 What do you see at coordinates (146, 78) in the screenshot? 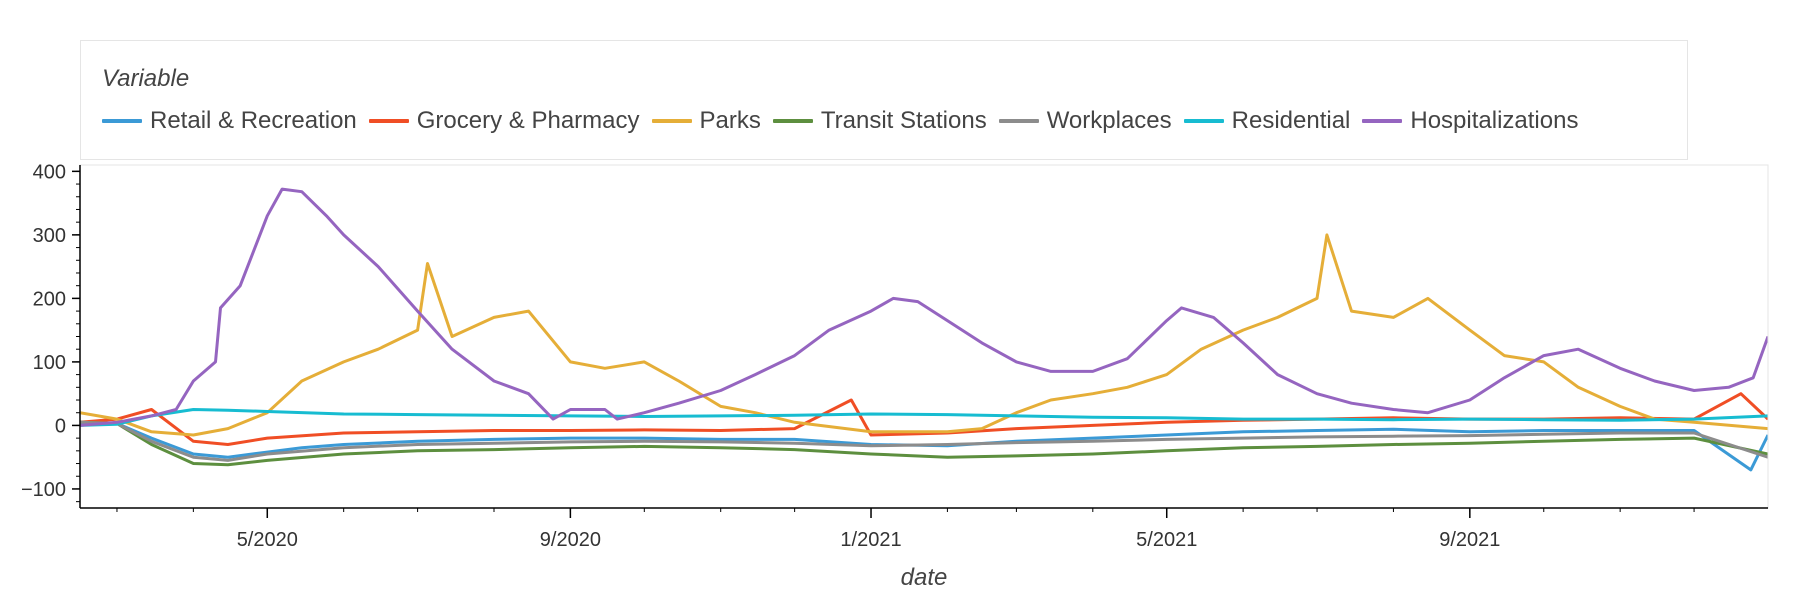
I see `legend-title: Variable` at bounding box center [146, 78].